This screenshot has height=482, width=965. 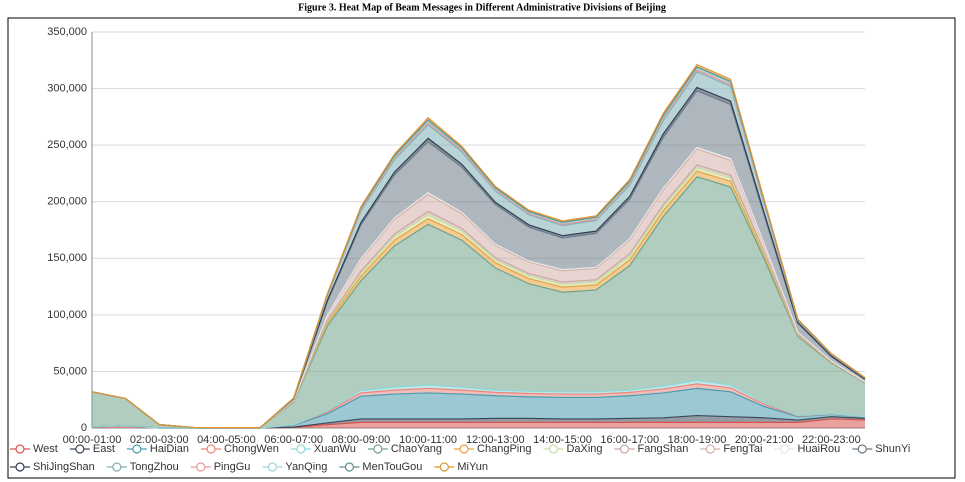 What do you see at coordinates (764, 440) in the screenshot?
I see `x-tick-label: 20:00-21:00` at bounding box center [764, 440].